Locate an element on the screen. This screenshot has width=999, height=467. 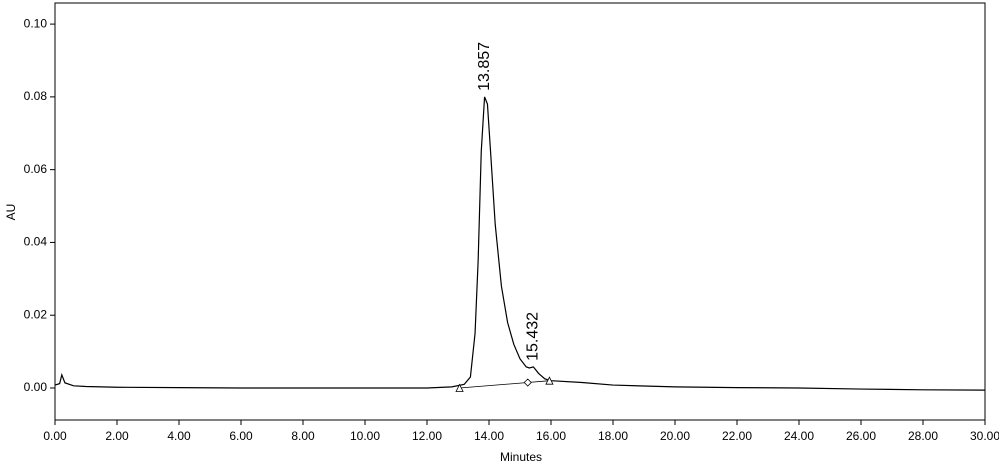
baseline is located at coordinates (504, 384).